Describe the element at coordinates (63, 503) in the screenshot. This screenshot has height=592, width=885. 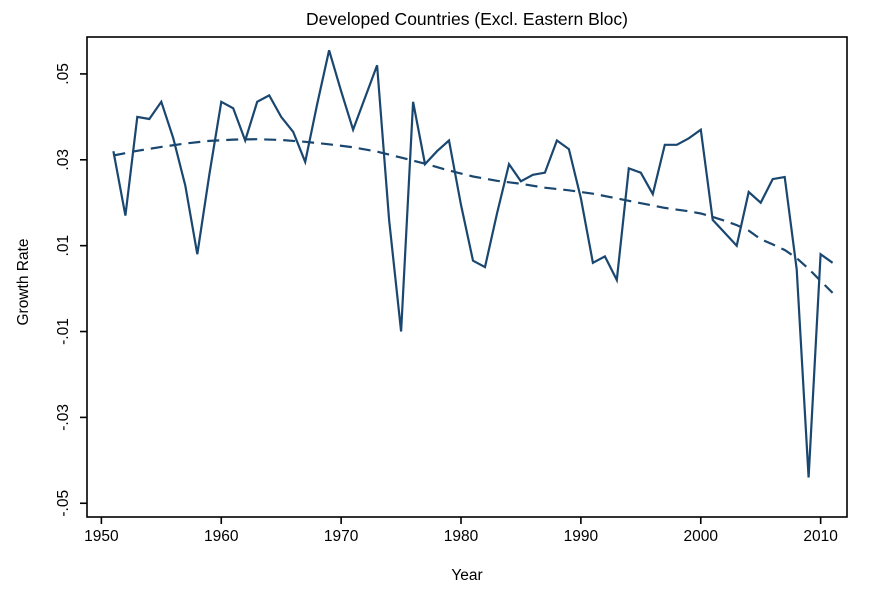
I see `y-tick-label: -.05` at that location.